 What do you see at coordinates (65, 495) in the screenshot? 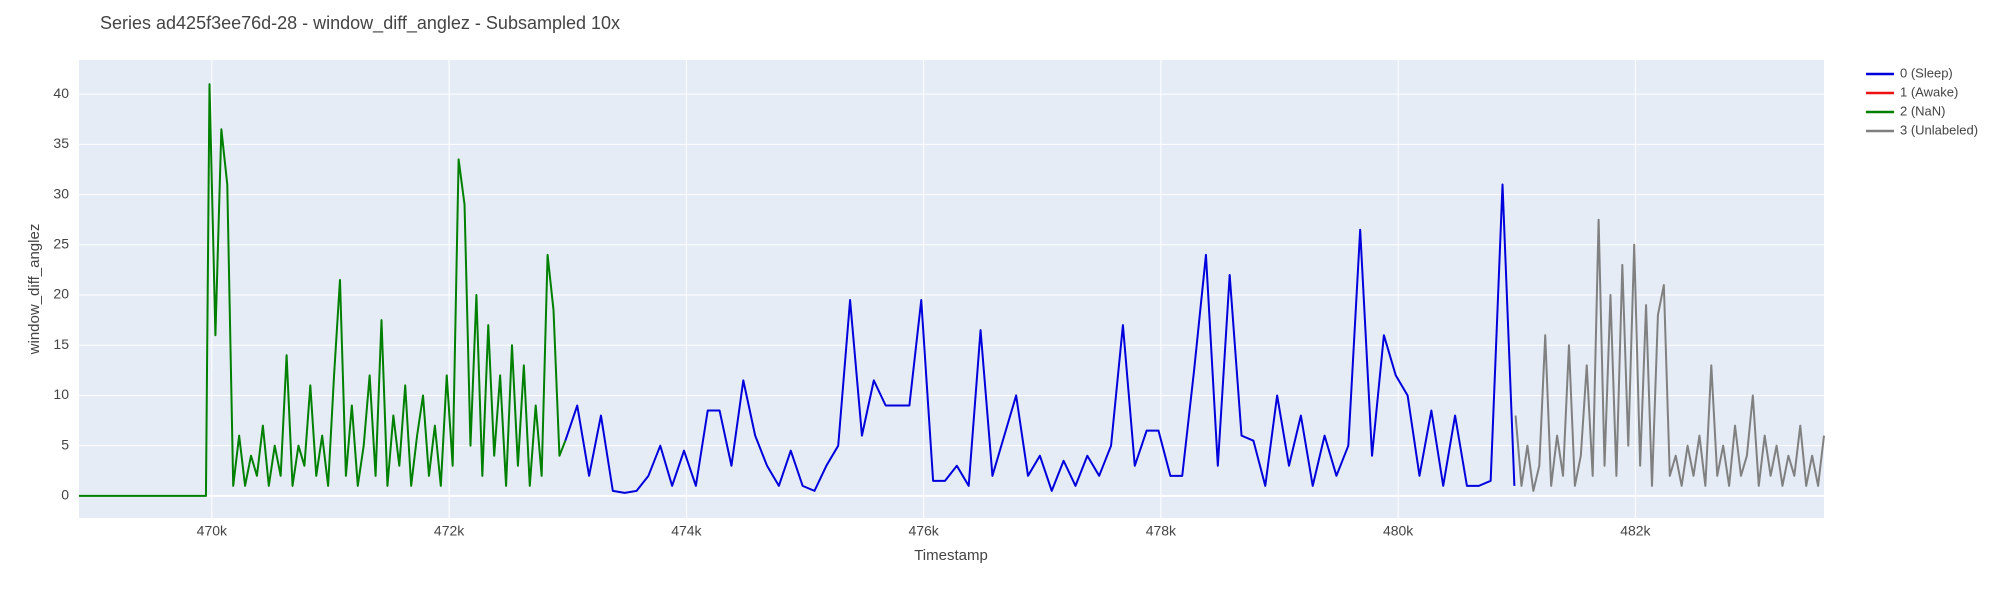
I see `y-tick-label: 0` at bounding box center [65, 495].